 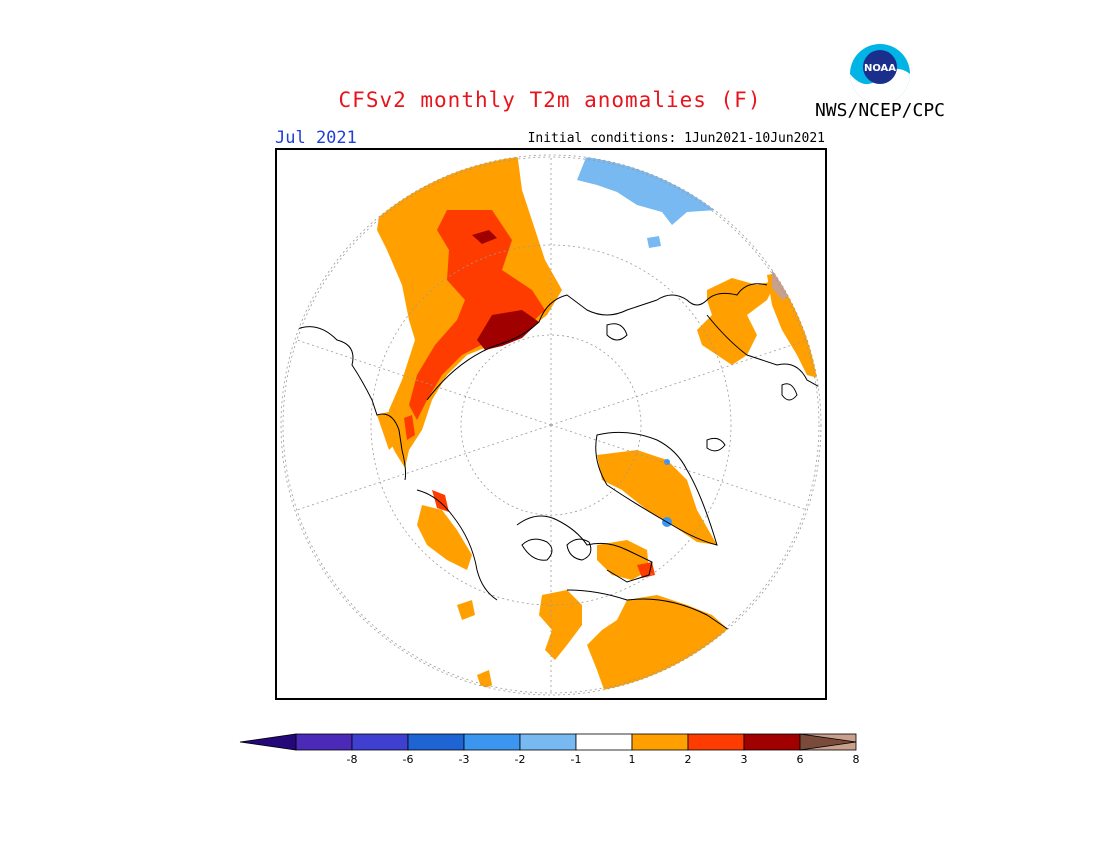 What do you see at coordinates (737, 321) in the screenshot?
I see `warm-anomaly-europe` at bounding box center [737, 321].